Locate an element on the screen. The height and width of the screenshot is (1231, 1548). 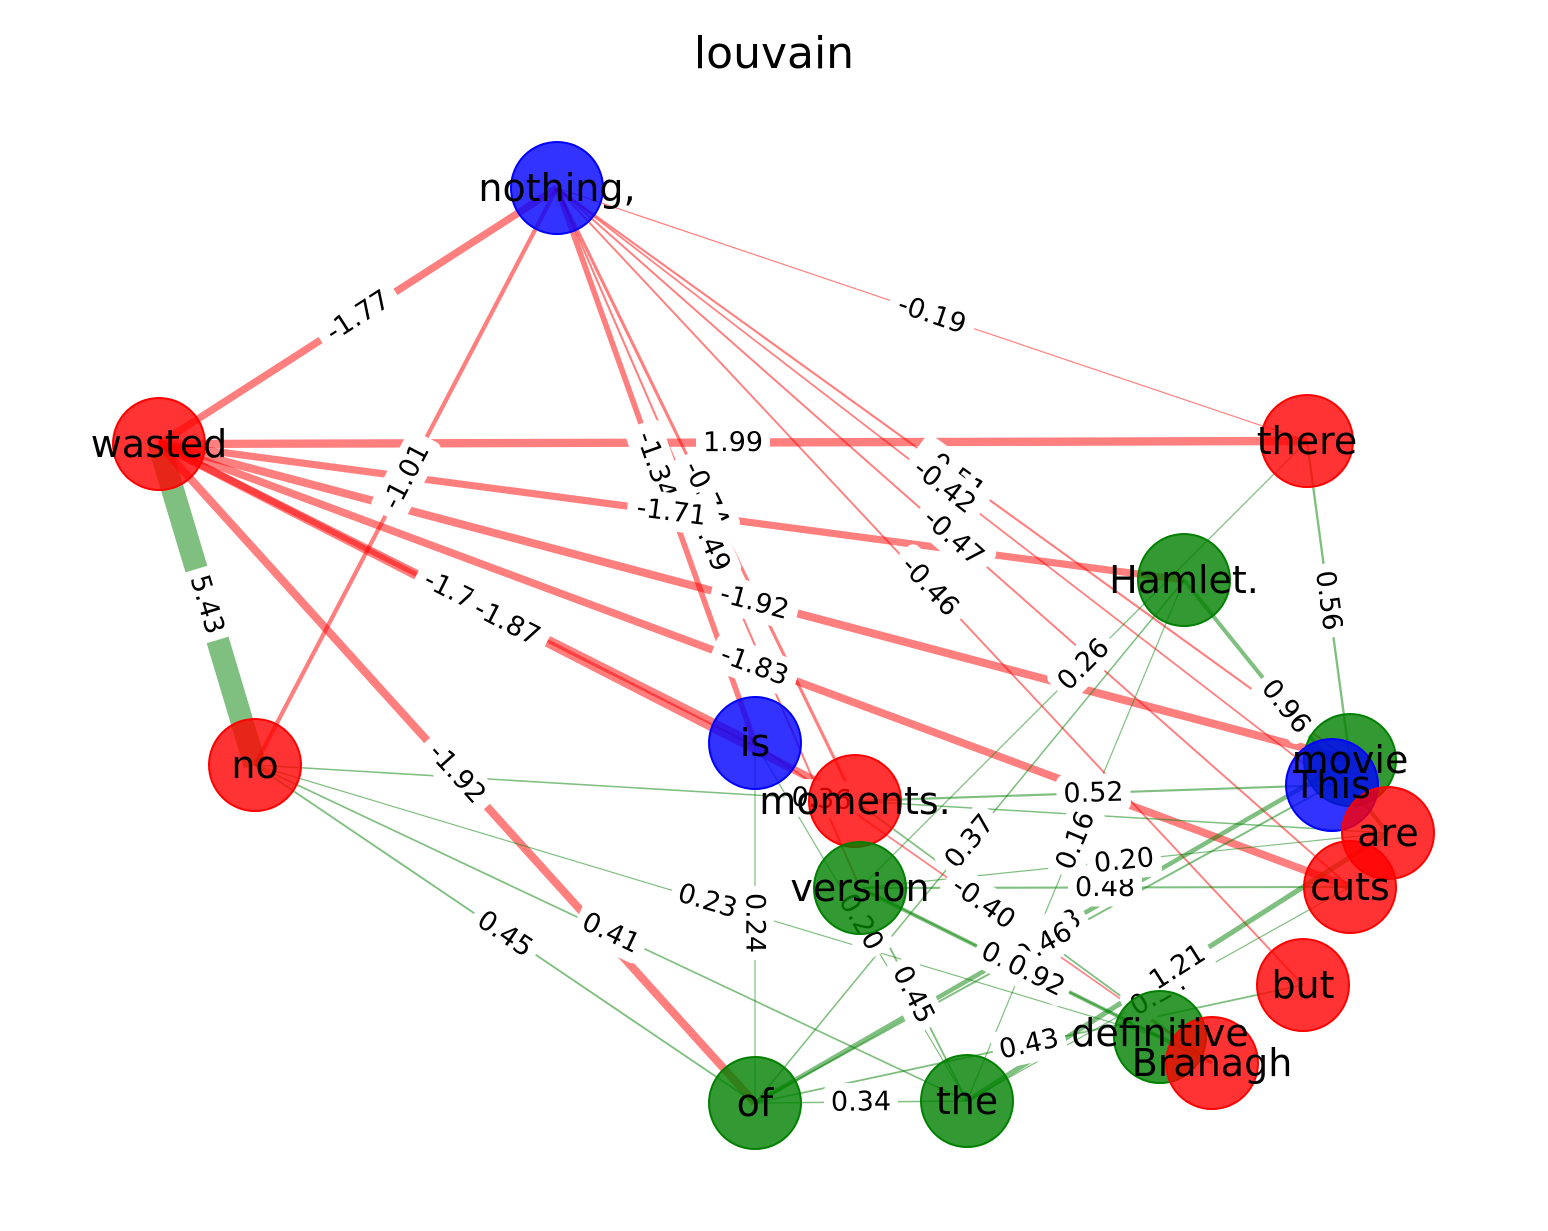
edge-label-of-but: 0.43 is located at coordinates (1029, 1044).